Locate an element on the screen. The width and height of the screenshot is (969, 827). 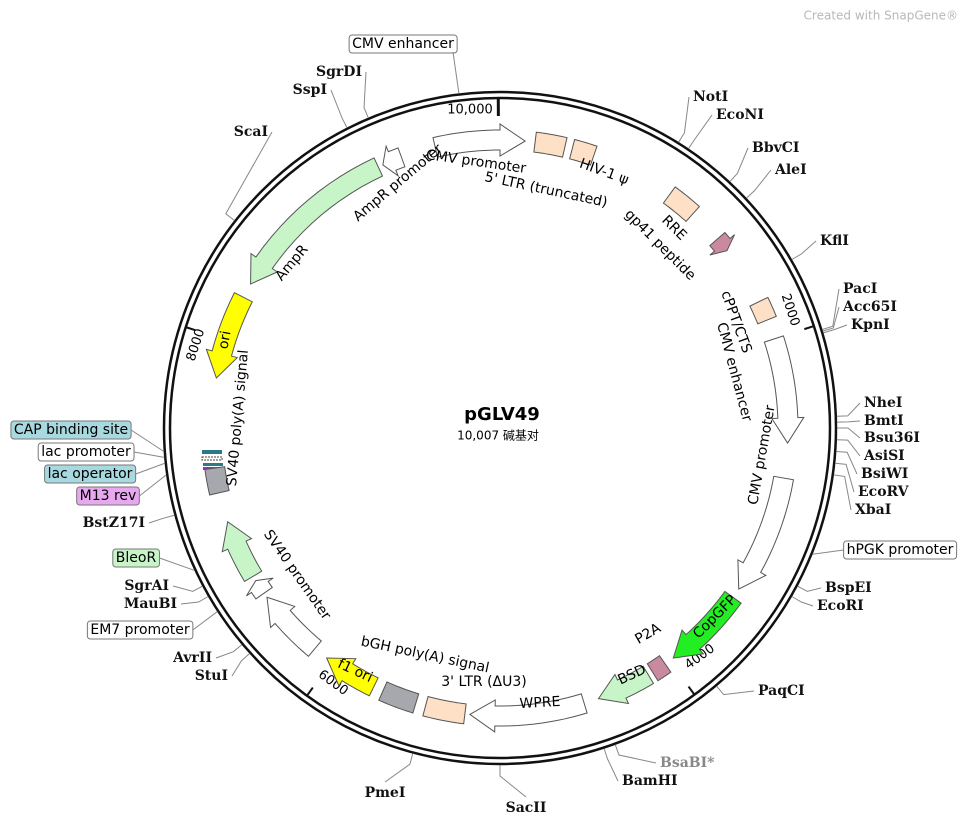
plasmid-name: pGLV49 is located at coordinates (502, 414).